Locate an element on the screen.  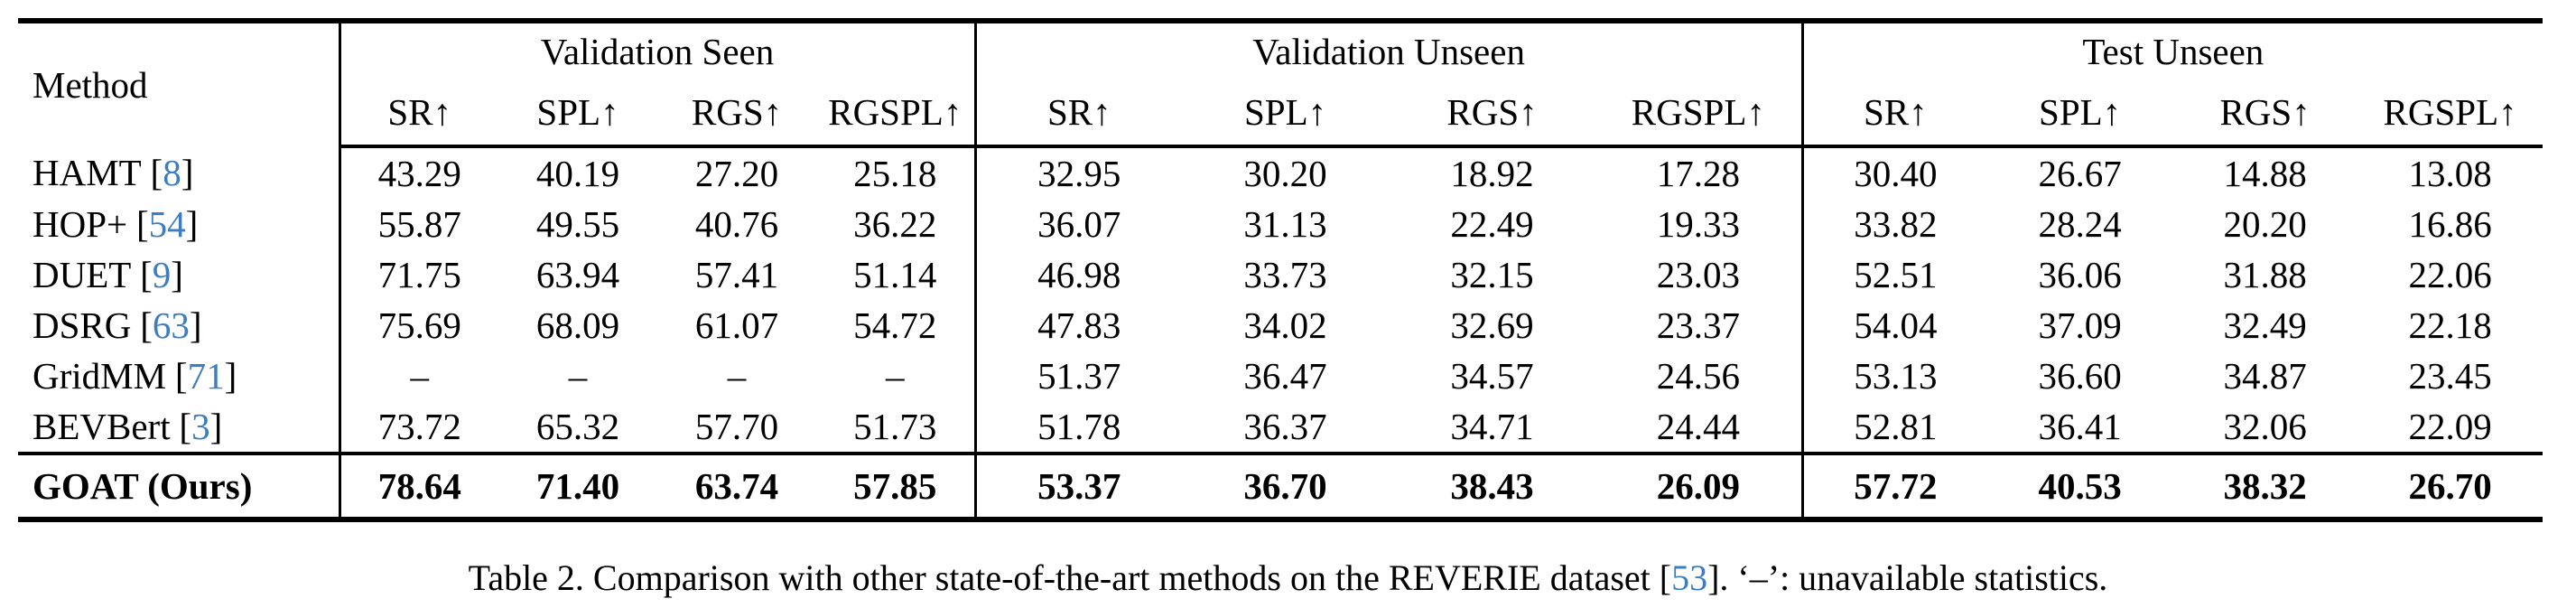
cell-tu-spl: 36.41 is located at coordinates (2080, 426).